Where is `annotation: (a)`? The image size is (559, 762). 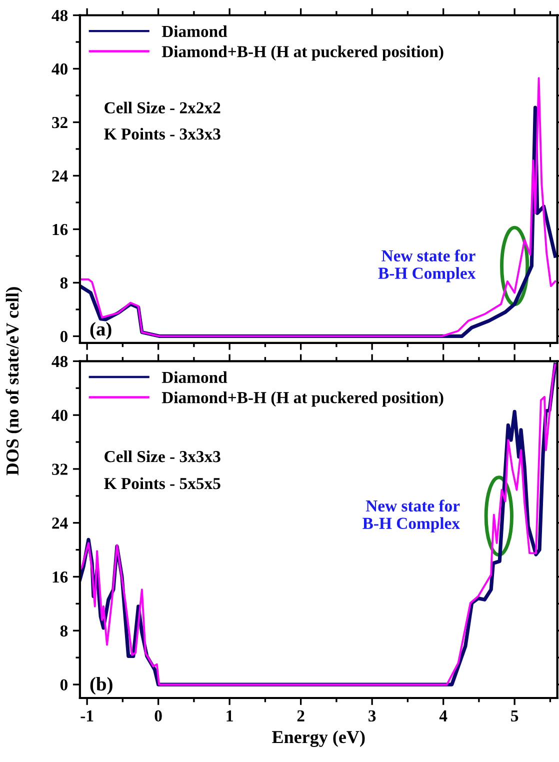
annotation: (a) is located at coordinates (101, 331).